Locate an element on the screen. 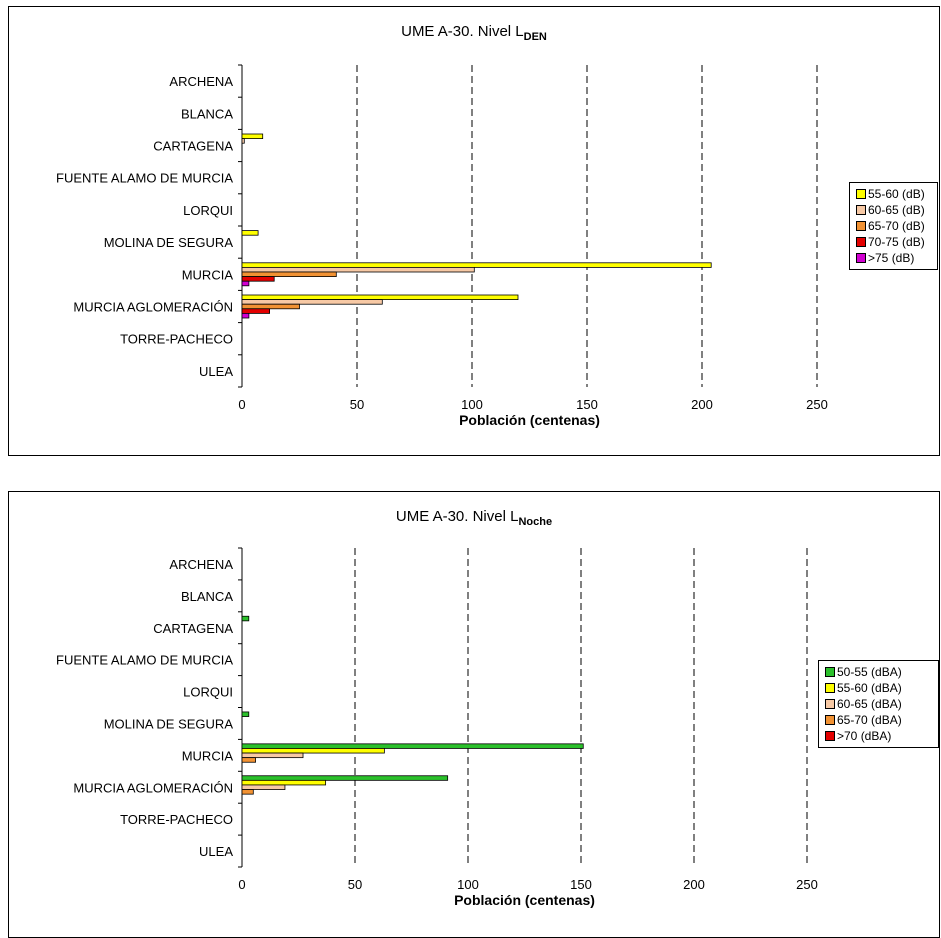 The width and height of the screenshot is (941, 938). legend-item: 60-65 (dBA) is located at coordinates (880, 704).